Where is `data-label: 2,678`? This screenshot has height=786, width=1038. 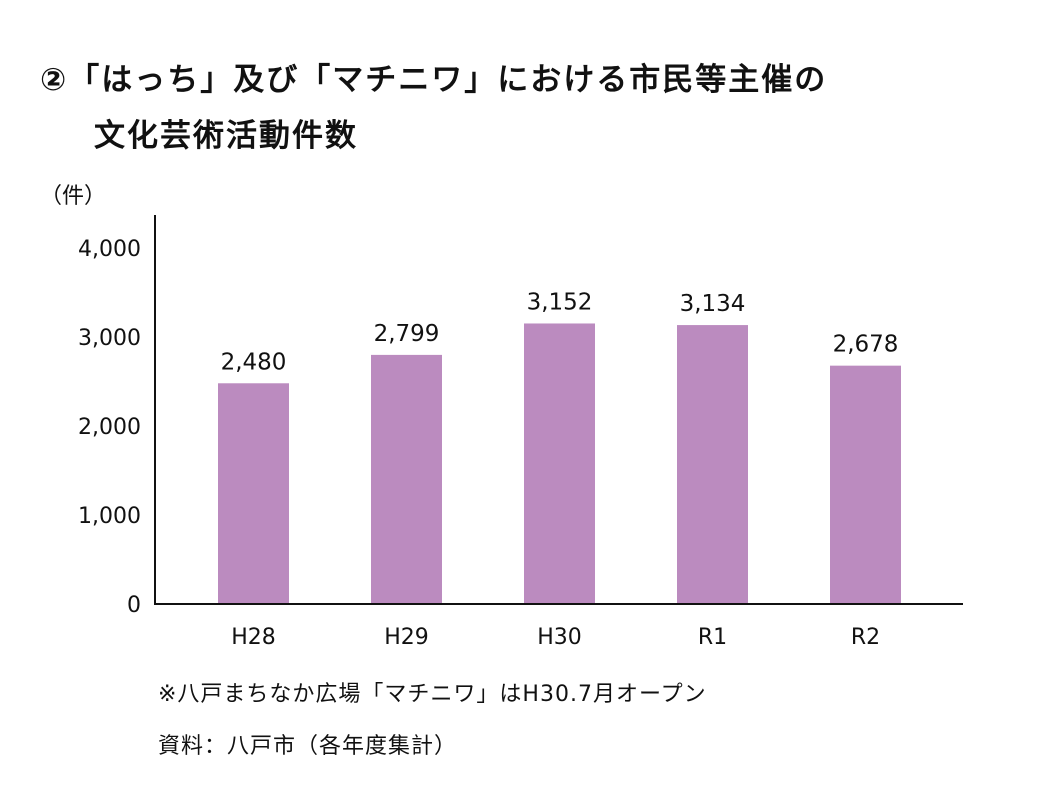
data-label: 2,678 is located at coordinates (866, 345).